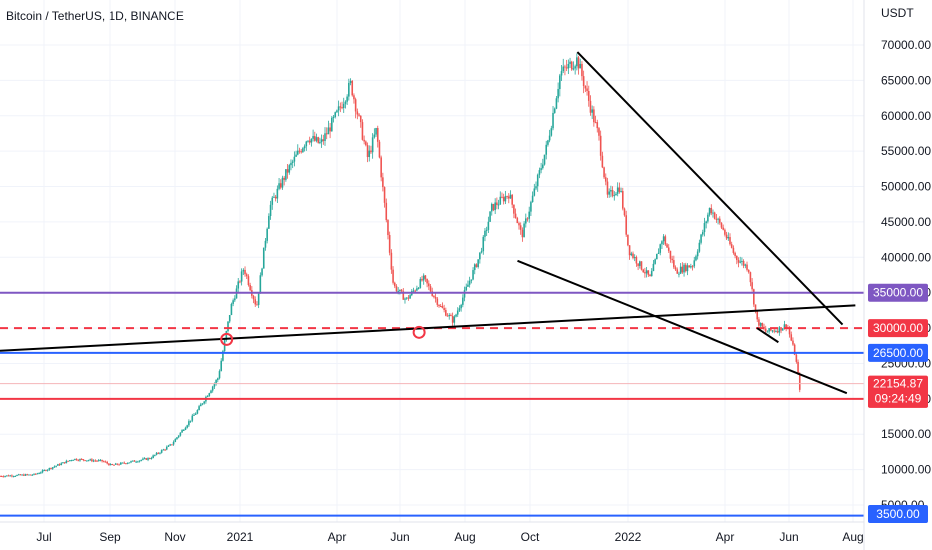 This screenshot has width=932, height=550. What do you see at coordinates (432, 532) in the screenshot?
I see `time-axis: Jul Sep Nov 2021 Apr Jun Aug Oct 2022 Apr Jun Aug` at bounding box center [432, 532].